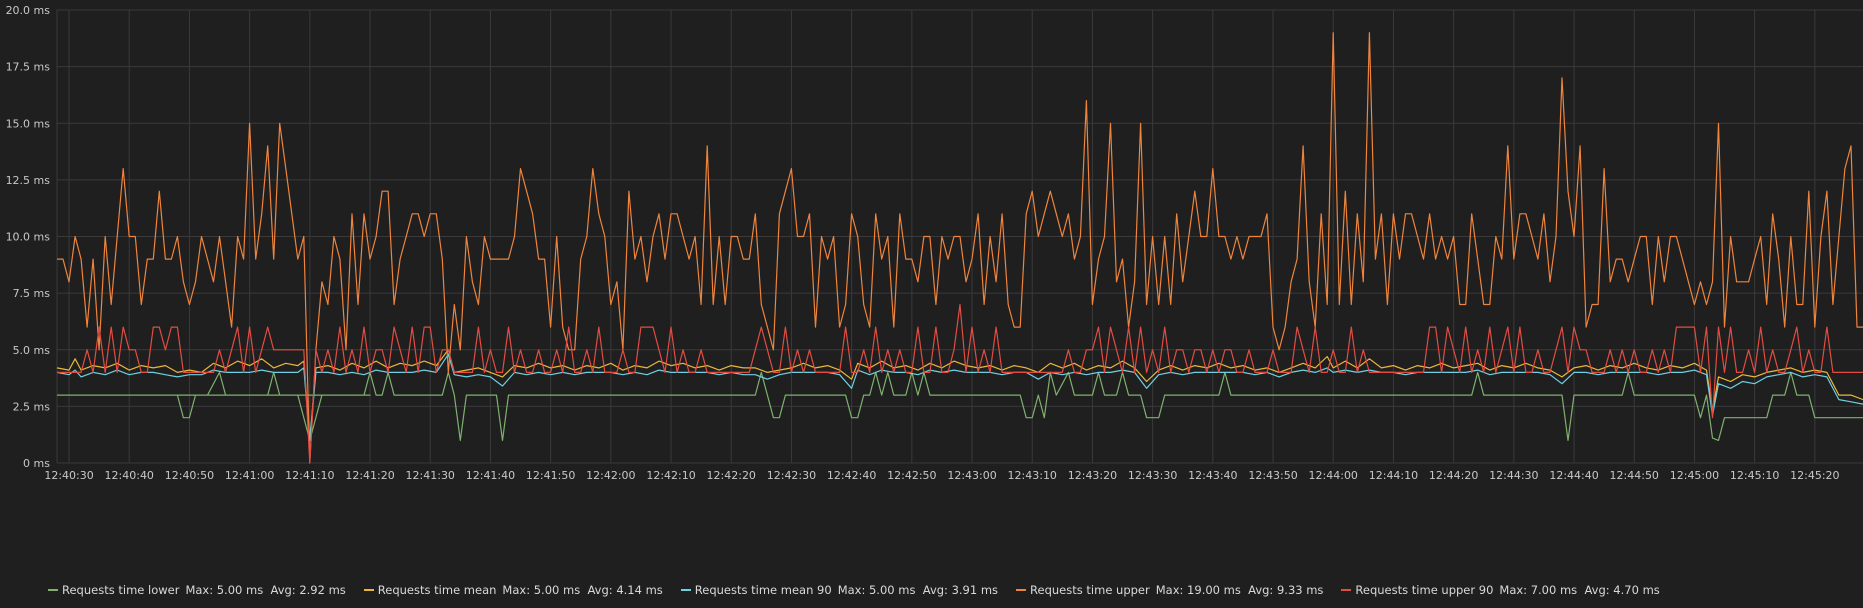 The width and height of the screenshot is (1863, 608). Describe the element at coordinates (959, 395) in the screenshot. I see `series-line-requests-time-mean` at that location.